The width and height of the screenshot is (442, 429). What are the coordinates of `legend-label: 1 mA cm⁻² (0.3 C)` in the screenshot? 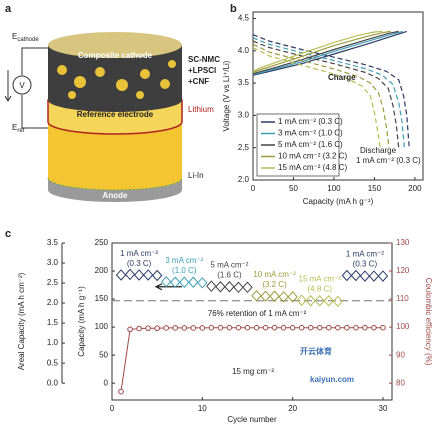 It's located at (310, 121).